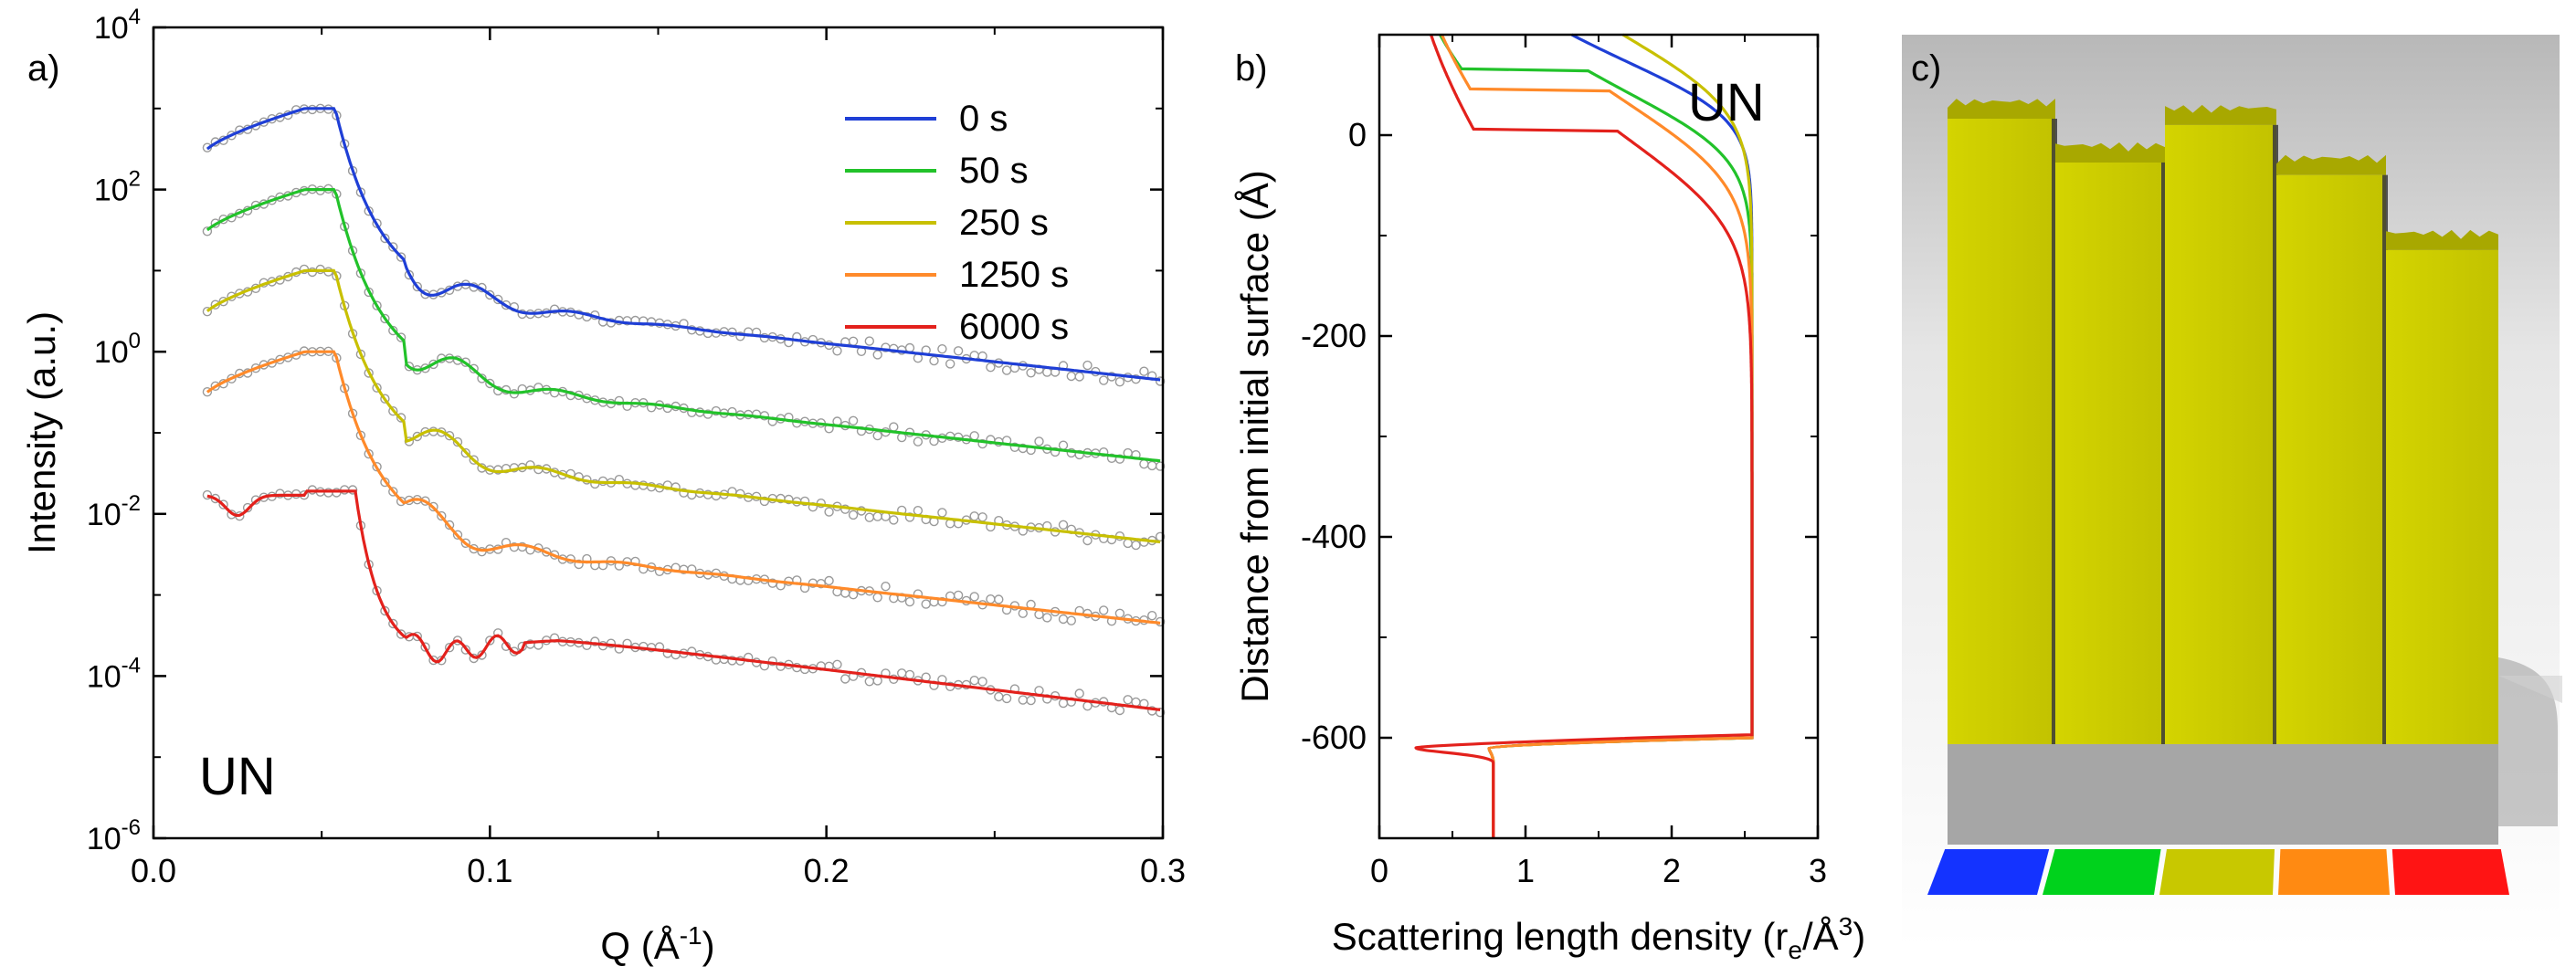 Image resolution: width=2576 pixels, height=977 pixels. What do you see at coordinates (135, 179) in the screenshot?
I see `axis-label-part: 2` at bounding box center [135, 179].